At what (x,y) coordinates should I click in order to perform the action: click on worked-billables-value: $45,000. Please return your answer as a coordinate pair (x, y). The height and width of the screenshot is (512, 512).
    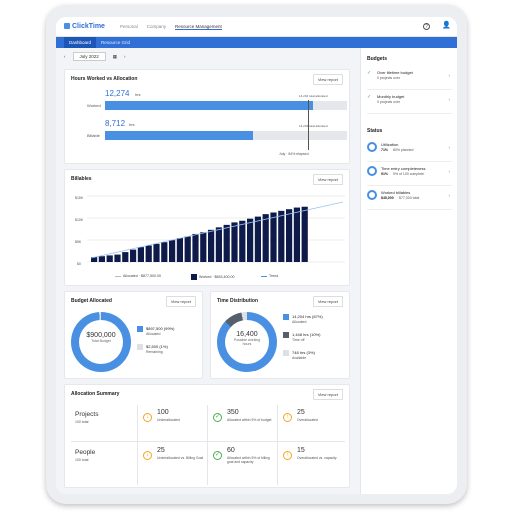
    Looking at the image, I should click on (387, 198).